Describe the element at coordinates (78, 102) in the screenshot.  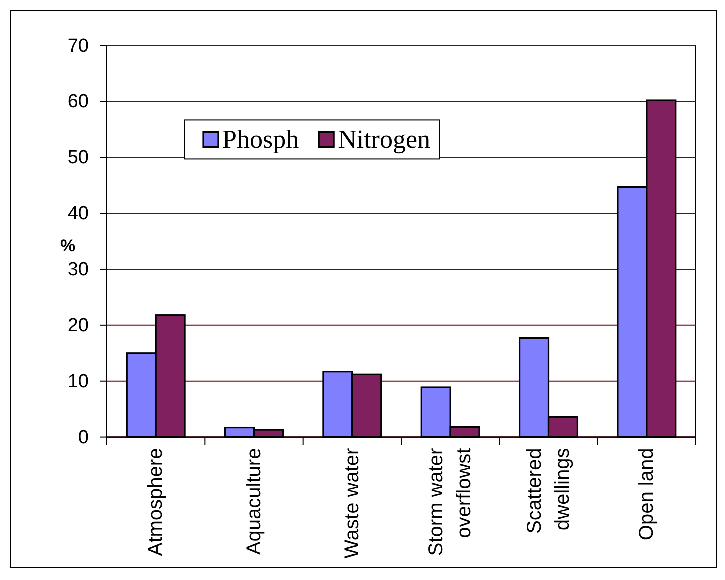
I see `y-tick-label: 60` at that location.